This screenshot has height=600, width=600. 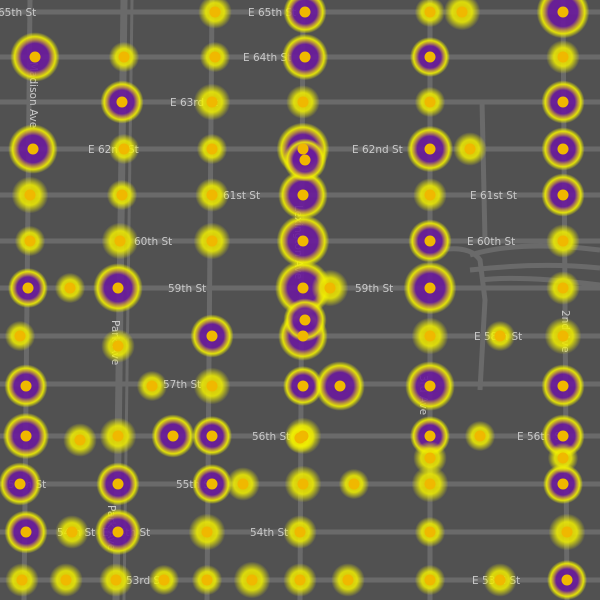 I want to click on street-label: E 60th St, so click(x=491, y=242).